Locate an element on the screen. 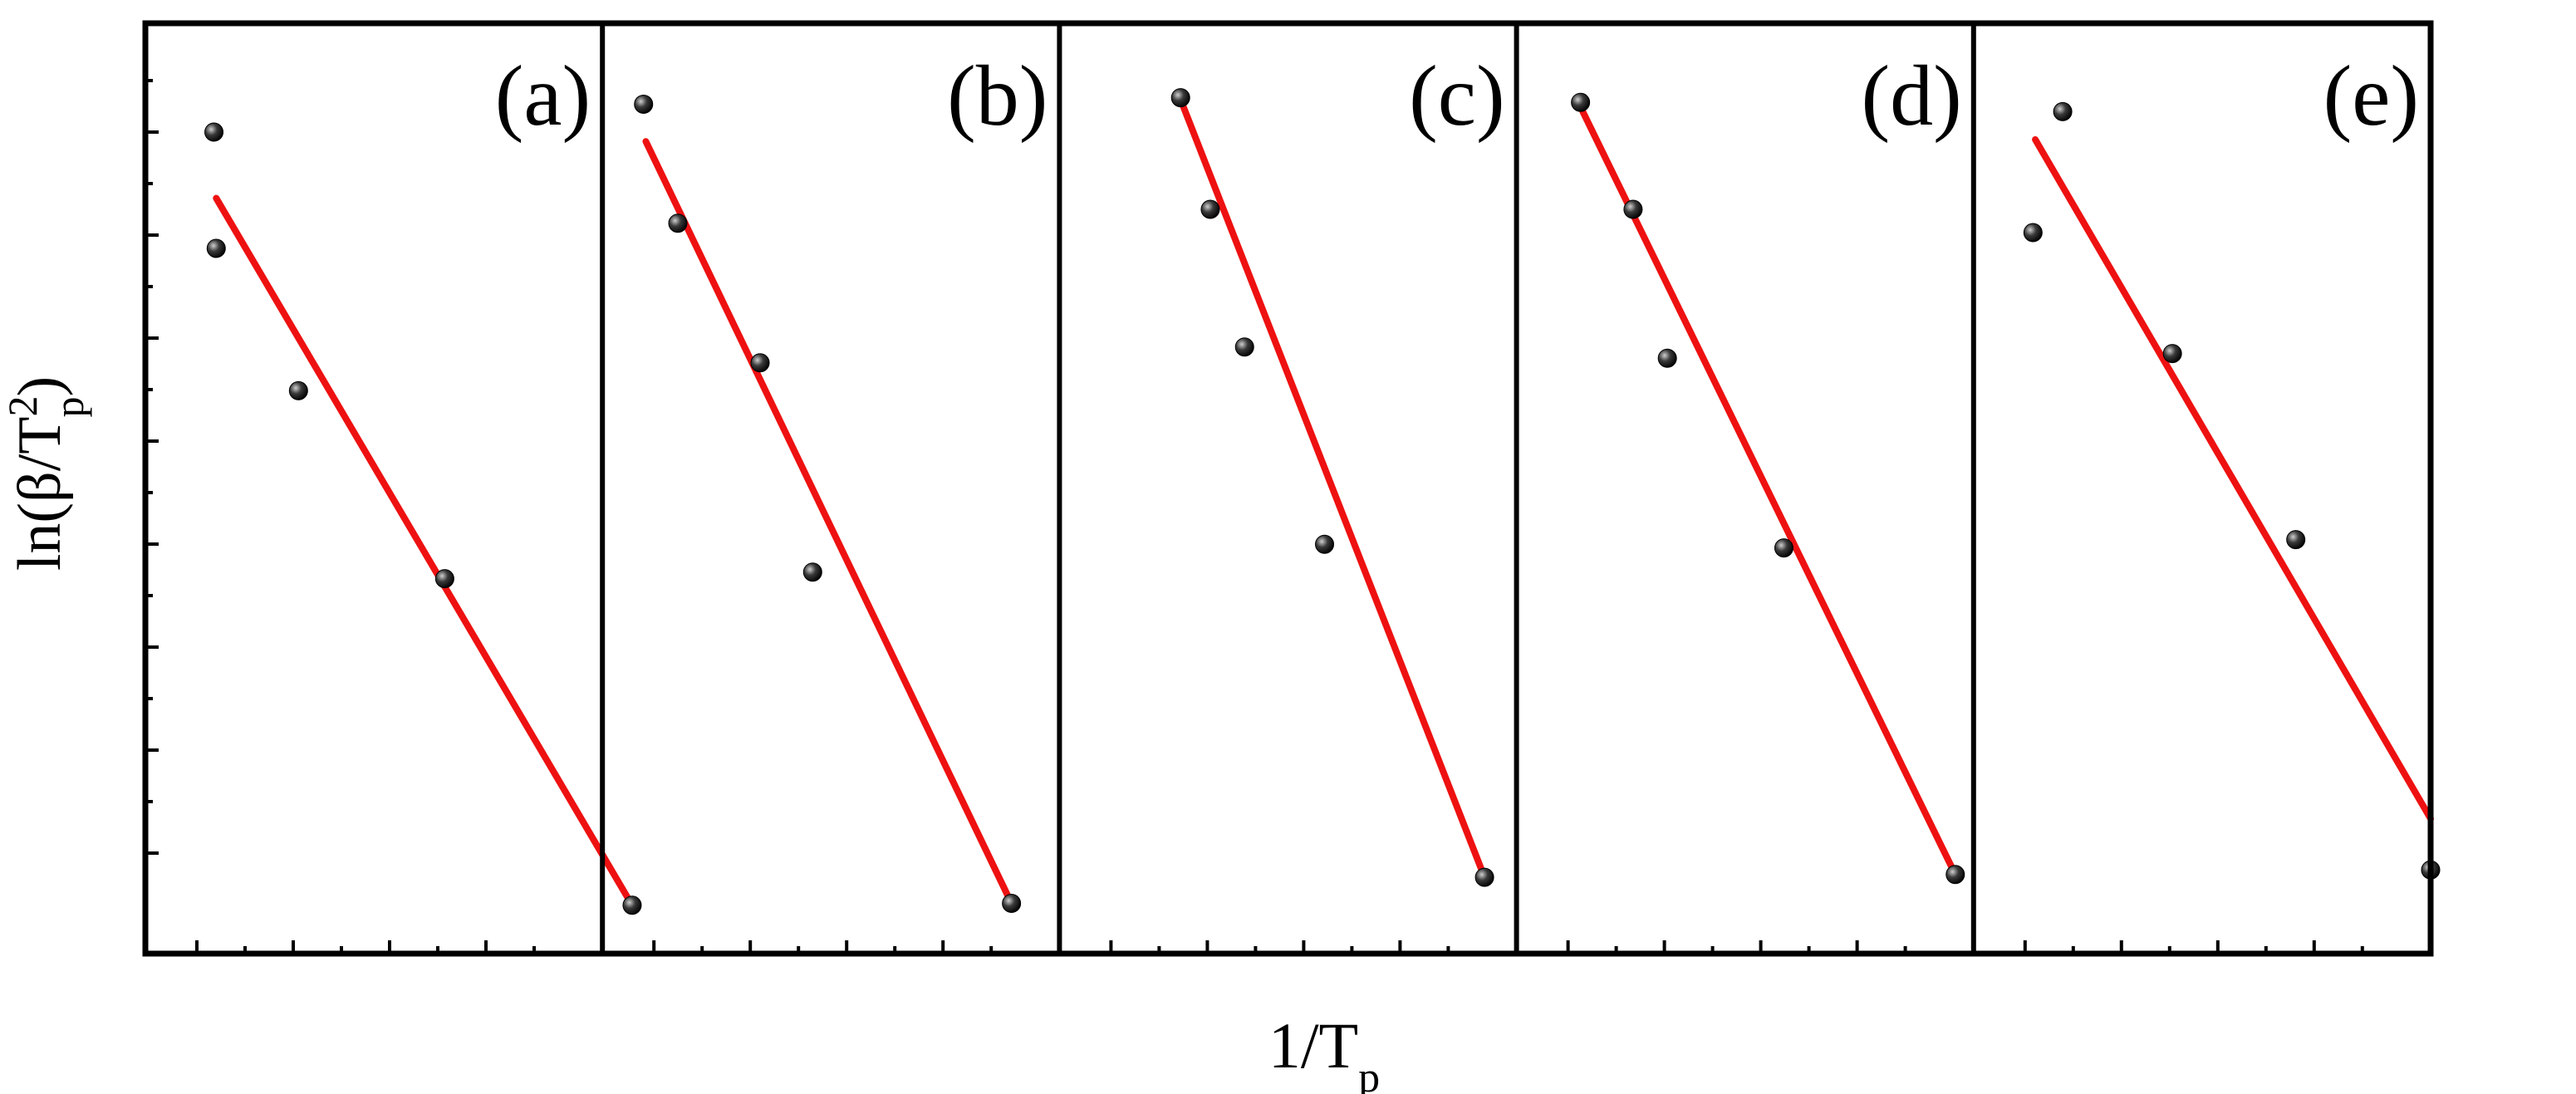 This screenshot has width=2576, height=1094. panel-label: (d) is located at coordinates (1912, 96).